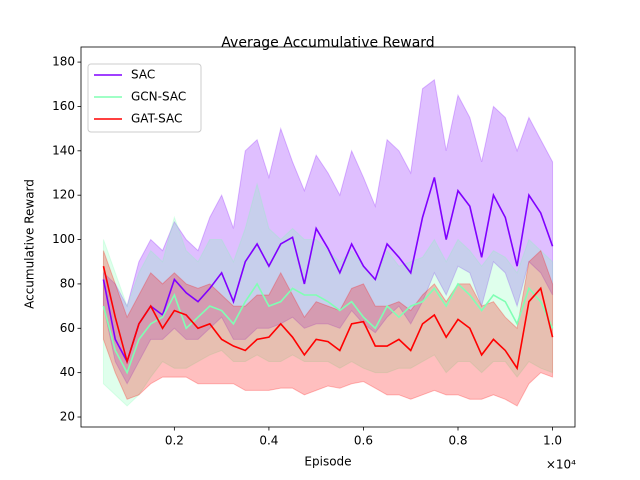 Image resolution: width=640 pixels, height=480 pixels. Describe the element at coordinates (158, 97) in the screenshot. I see `legend-label: GCN-SAC` at that location.